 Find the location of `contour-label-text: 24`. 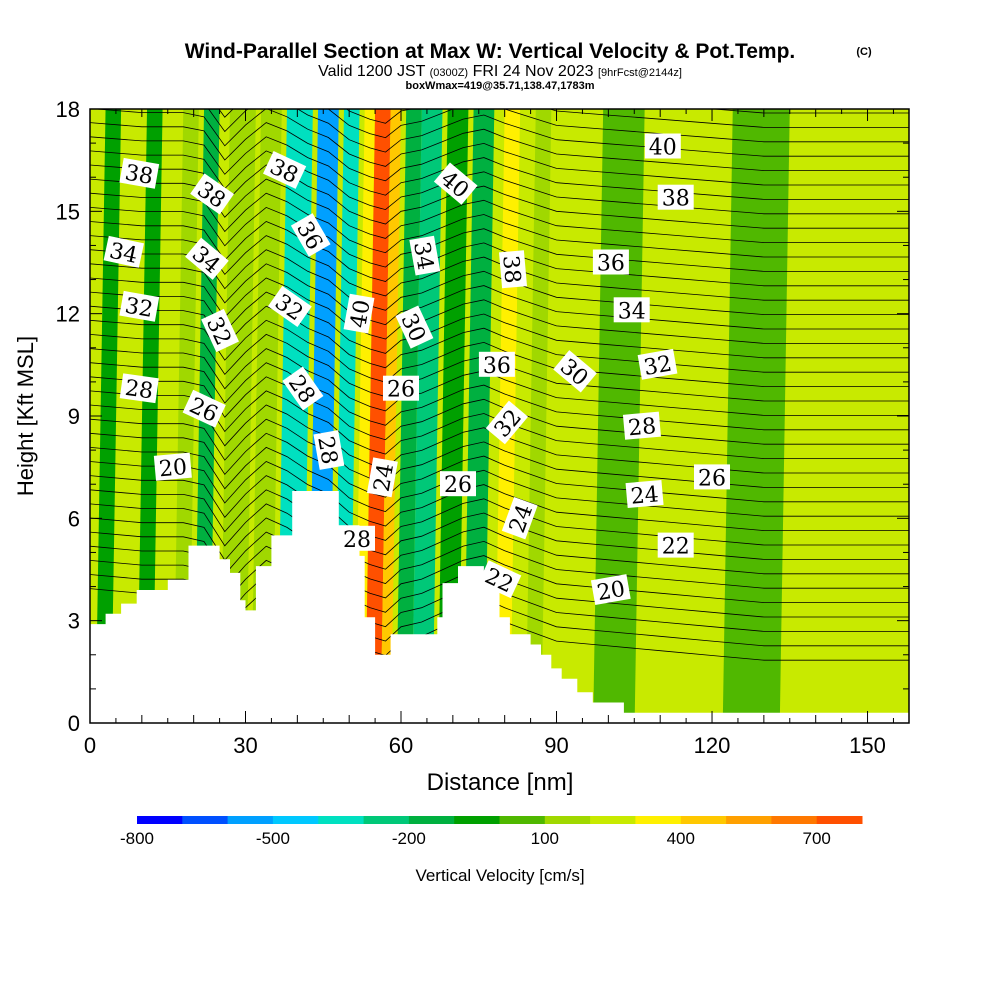

contour-label-text: 24 is located at coordinates (384, 478).